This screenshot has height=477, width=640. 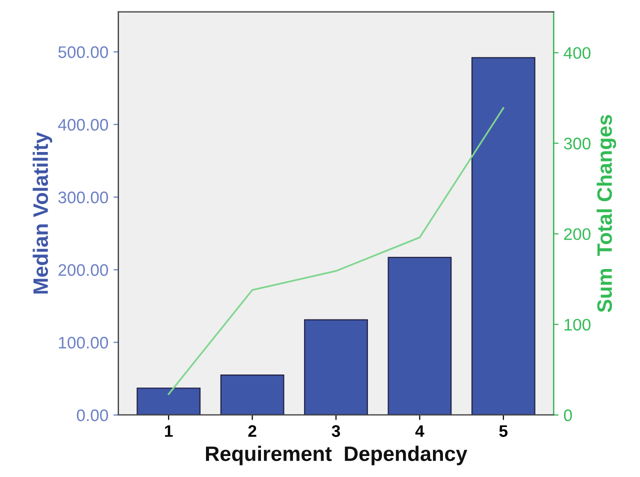 What do you see at coordinates (83, 270) in the screenshot?
I see `y-tick-label: 200.00` at bounding box center [83, 270].